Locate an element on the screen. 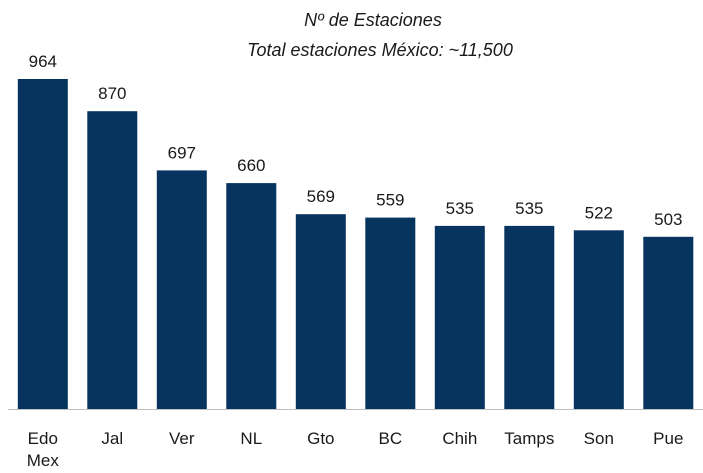 The image size is (703, 473). value-label: 660 is located at coordinates (251, 165).